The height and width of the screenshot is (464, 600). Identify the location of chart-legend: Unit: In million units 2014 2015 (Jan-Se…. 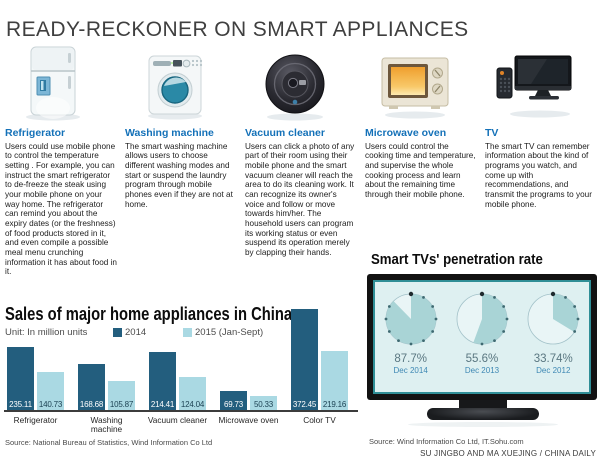
(183, 333).